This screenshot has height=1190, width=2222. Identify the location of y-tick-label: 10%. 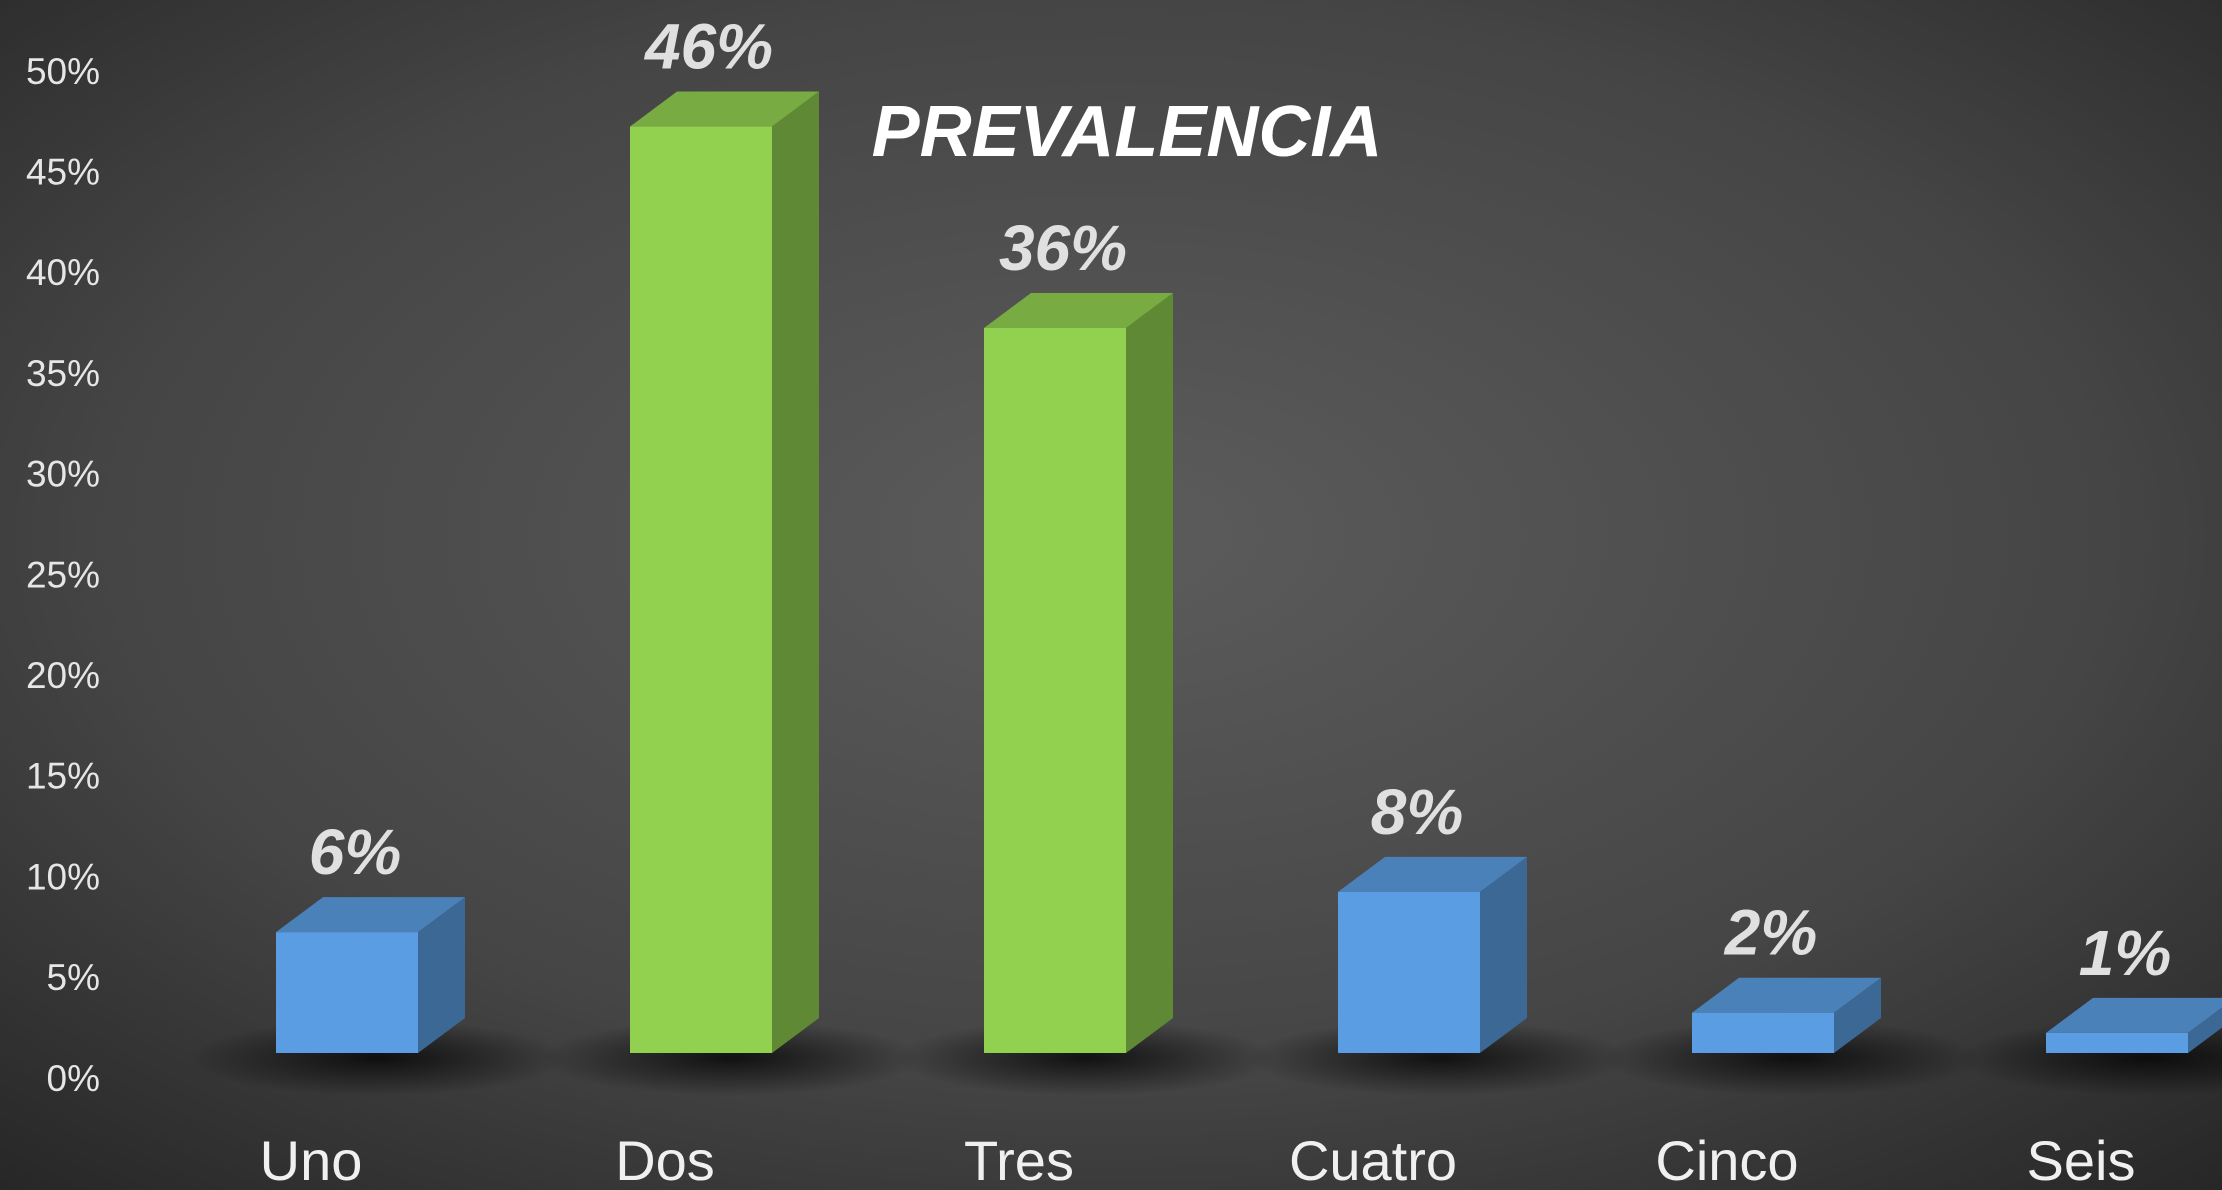
(63, 876).